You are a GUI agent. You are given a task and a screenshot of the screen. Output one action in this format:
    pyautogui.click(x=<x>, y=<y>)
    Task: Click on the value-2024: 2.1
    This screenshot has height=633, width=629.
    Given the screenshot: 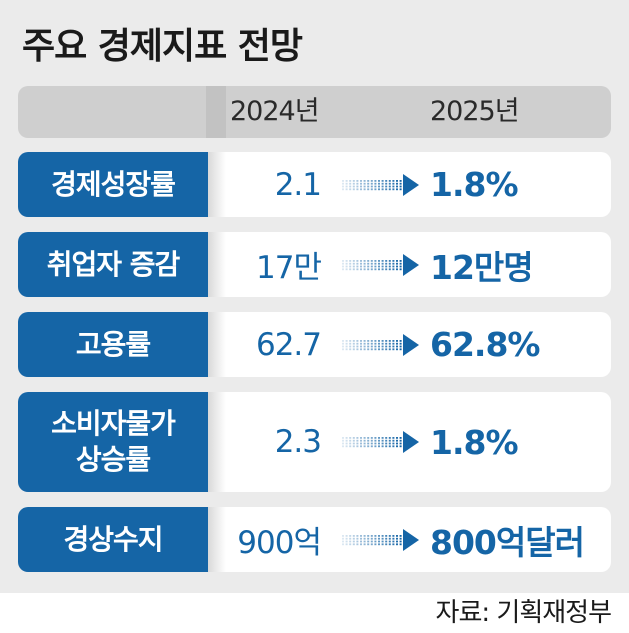 What is the action you would take?
    pyautogui.click(x=298, y=184)
    